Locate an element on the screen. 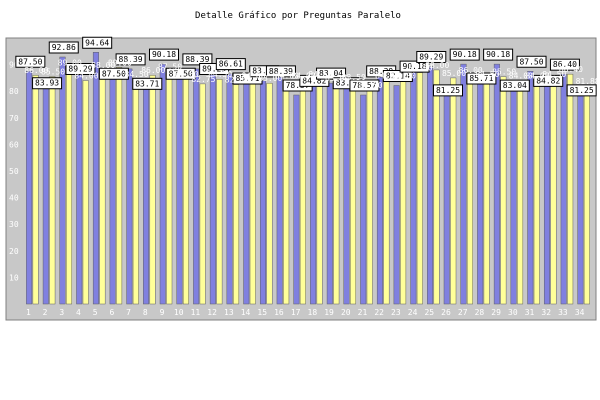 Image resolution: width=600 pixels, height=400 pixels. x-tick-label-27: 27 is located at coordinates (463, 312).